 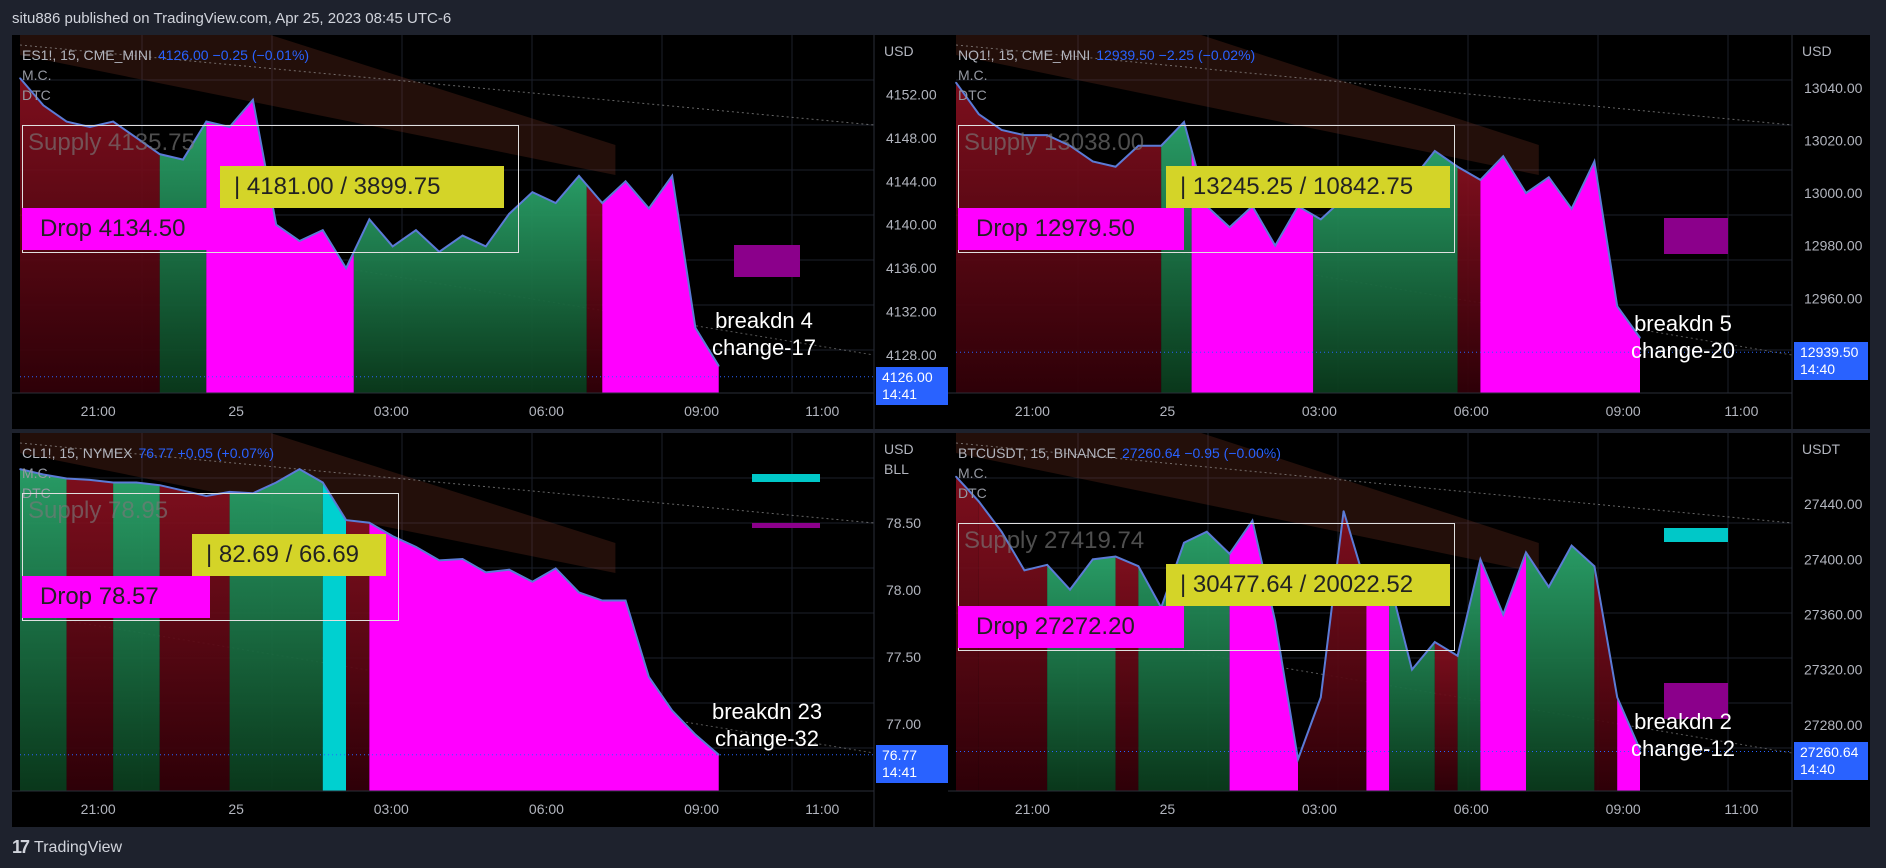 I want to click on y-tick-label: 12980.00, so click(x=1833, y=246).